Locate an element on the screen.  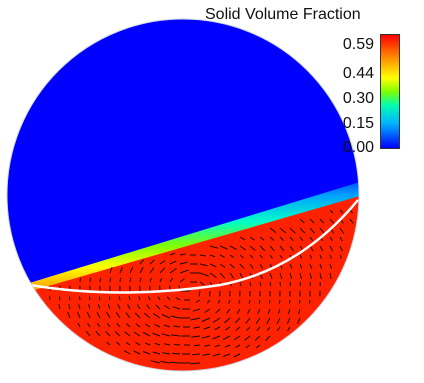
colorbar-title: Solid Volume Fraction is located at coordinates (283, 15).